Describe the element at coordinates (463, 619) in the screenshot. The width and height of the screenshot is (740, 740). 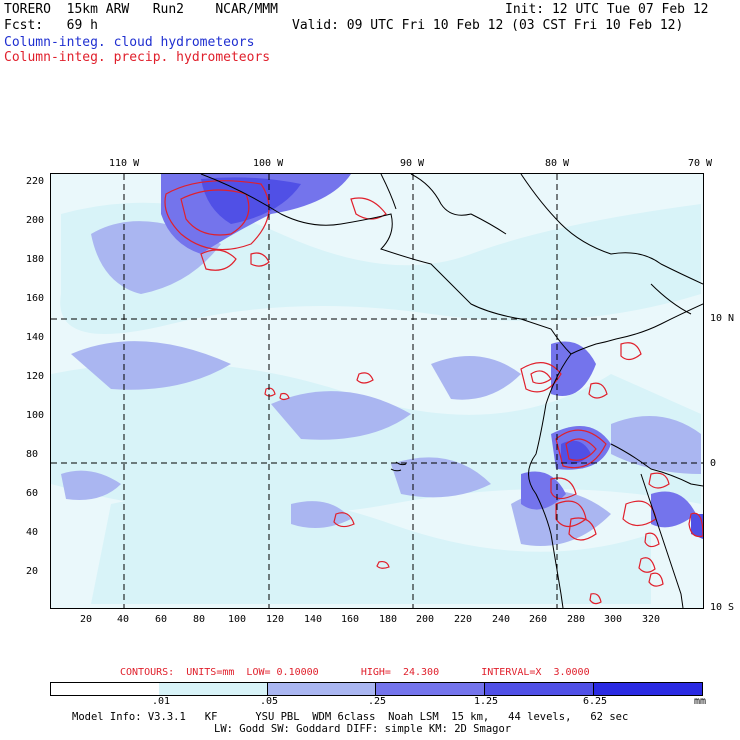
I see `x-tick-220: 220` at that location.